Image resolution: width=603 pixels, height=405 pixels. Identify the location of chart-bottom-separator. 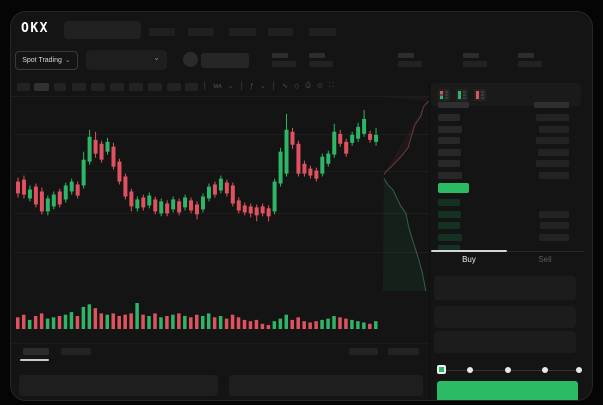
(220, 343).